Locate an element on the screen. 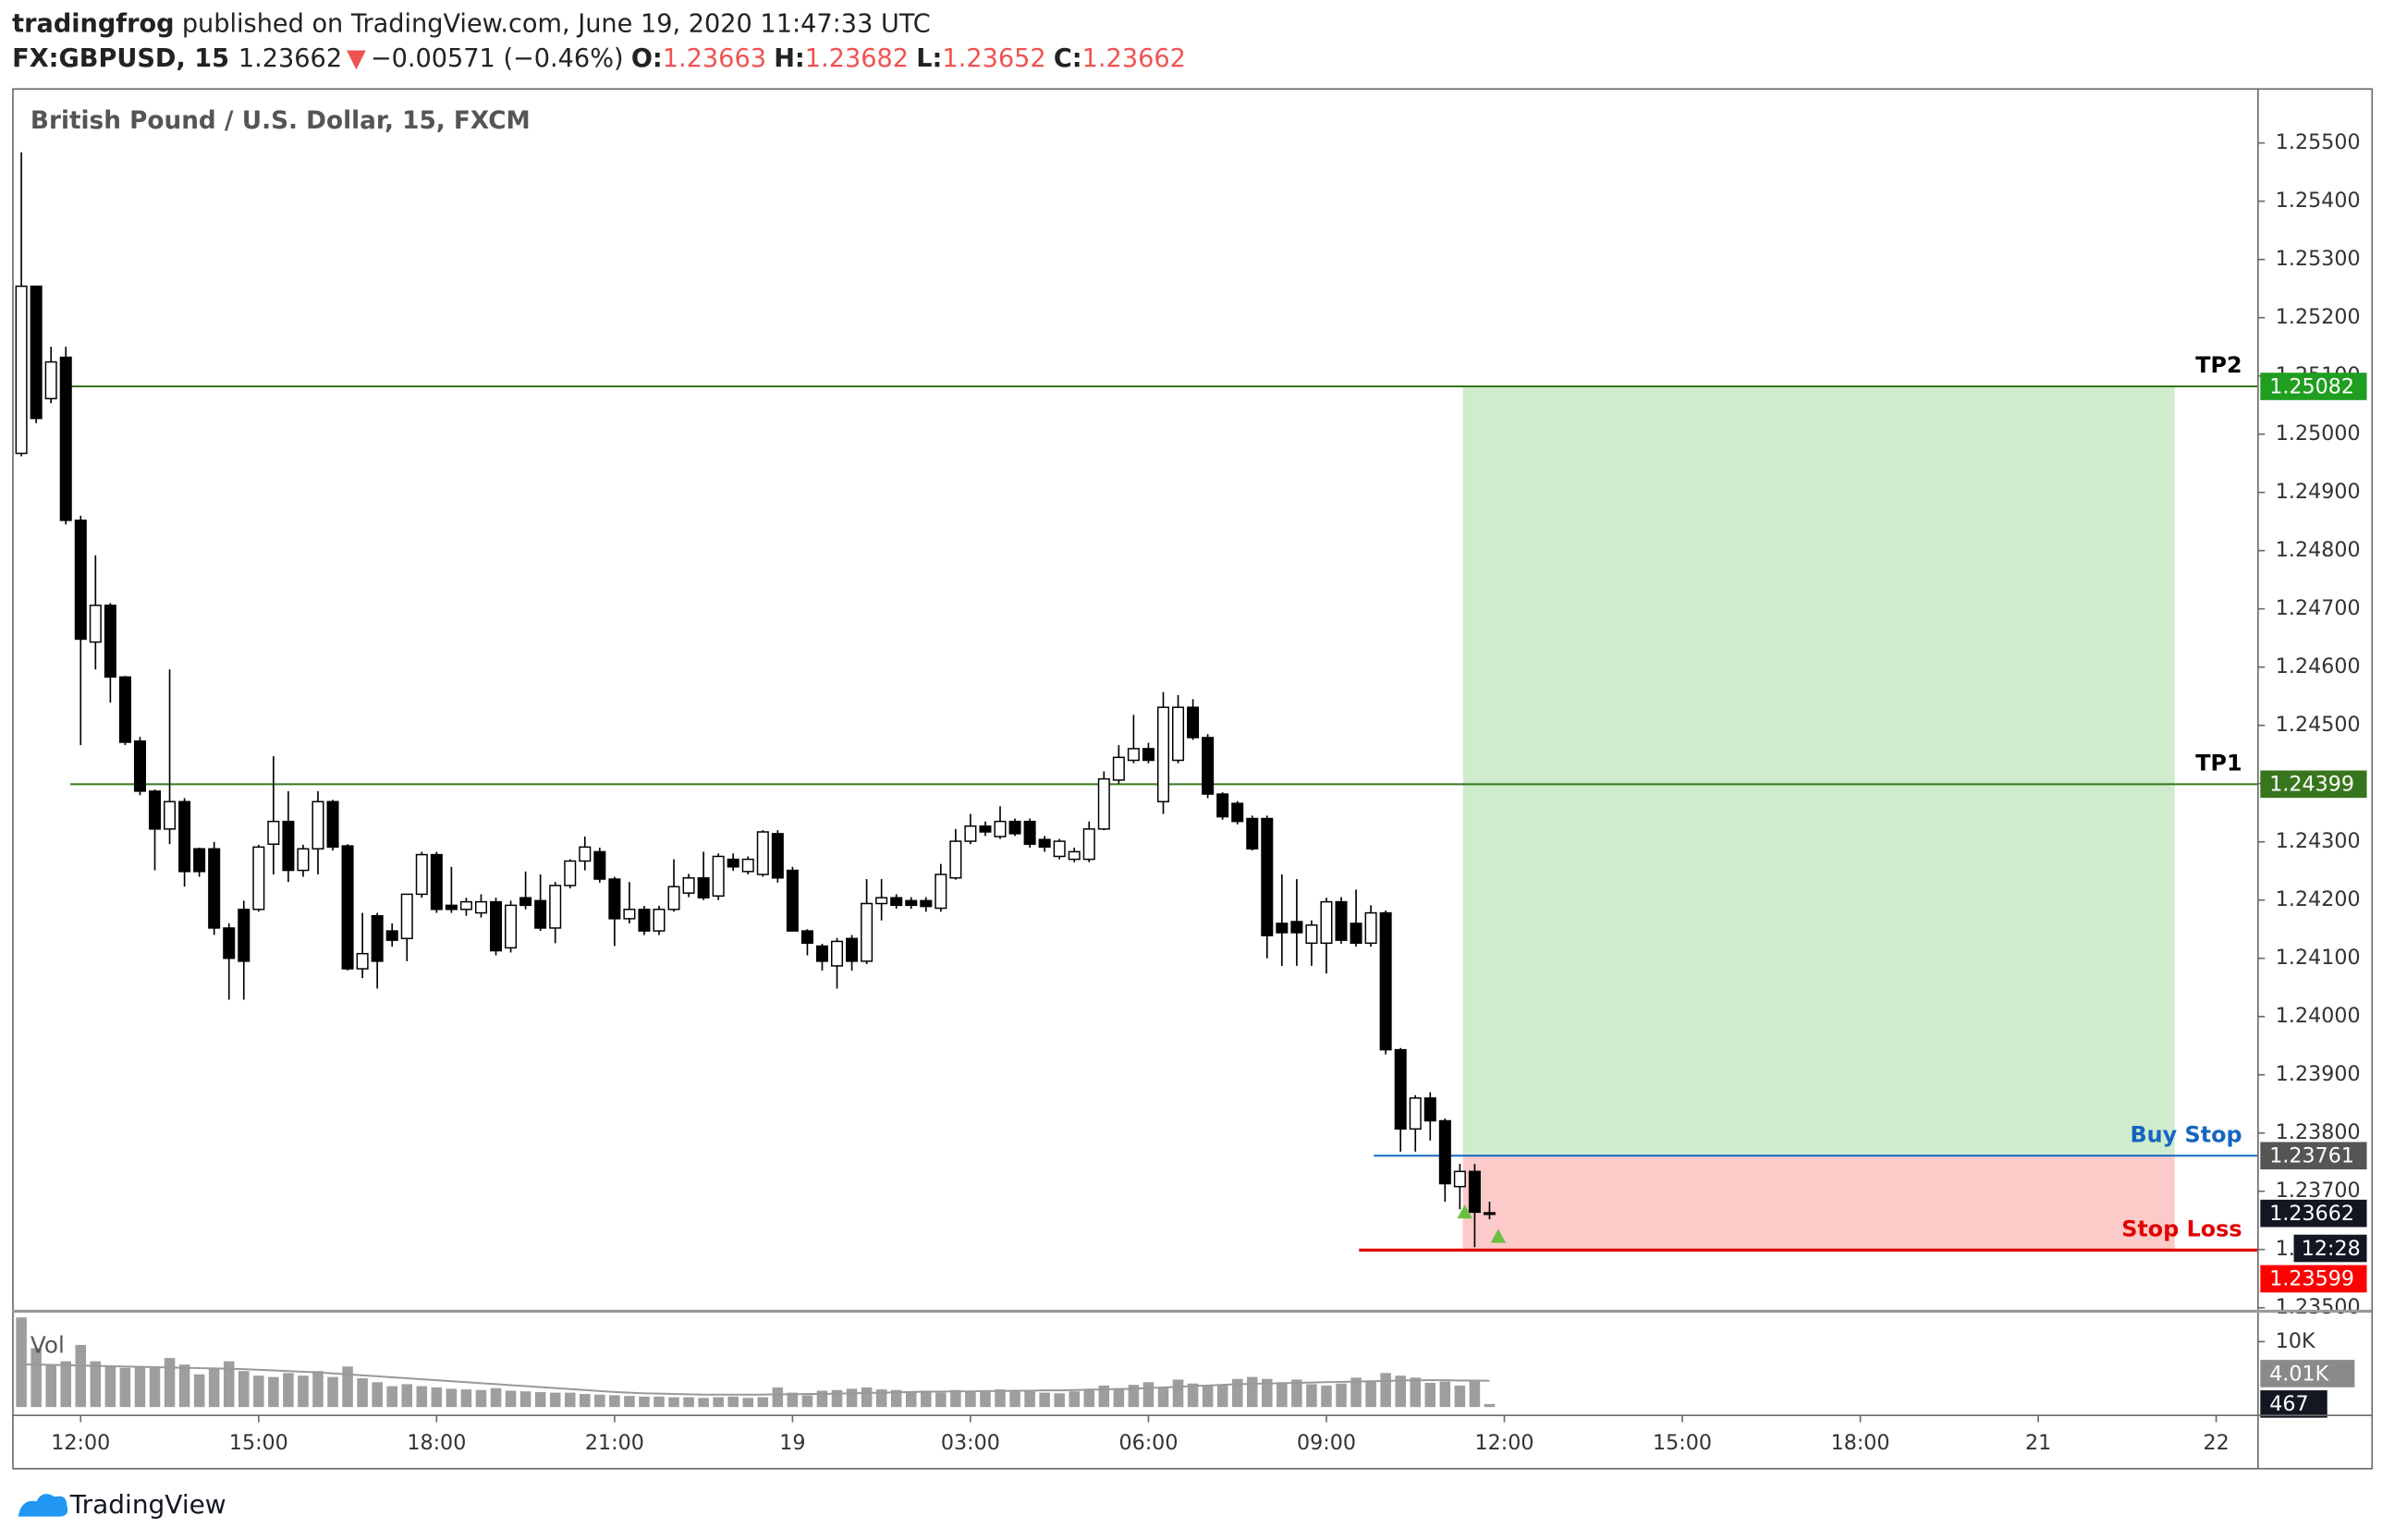 The height and width of the screenshot is (1540, 2382). brand: TradingView is located at coordinates (147, 1504).